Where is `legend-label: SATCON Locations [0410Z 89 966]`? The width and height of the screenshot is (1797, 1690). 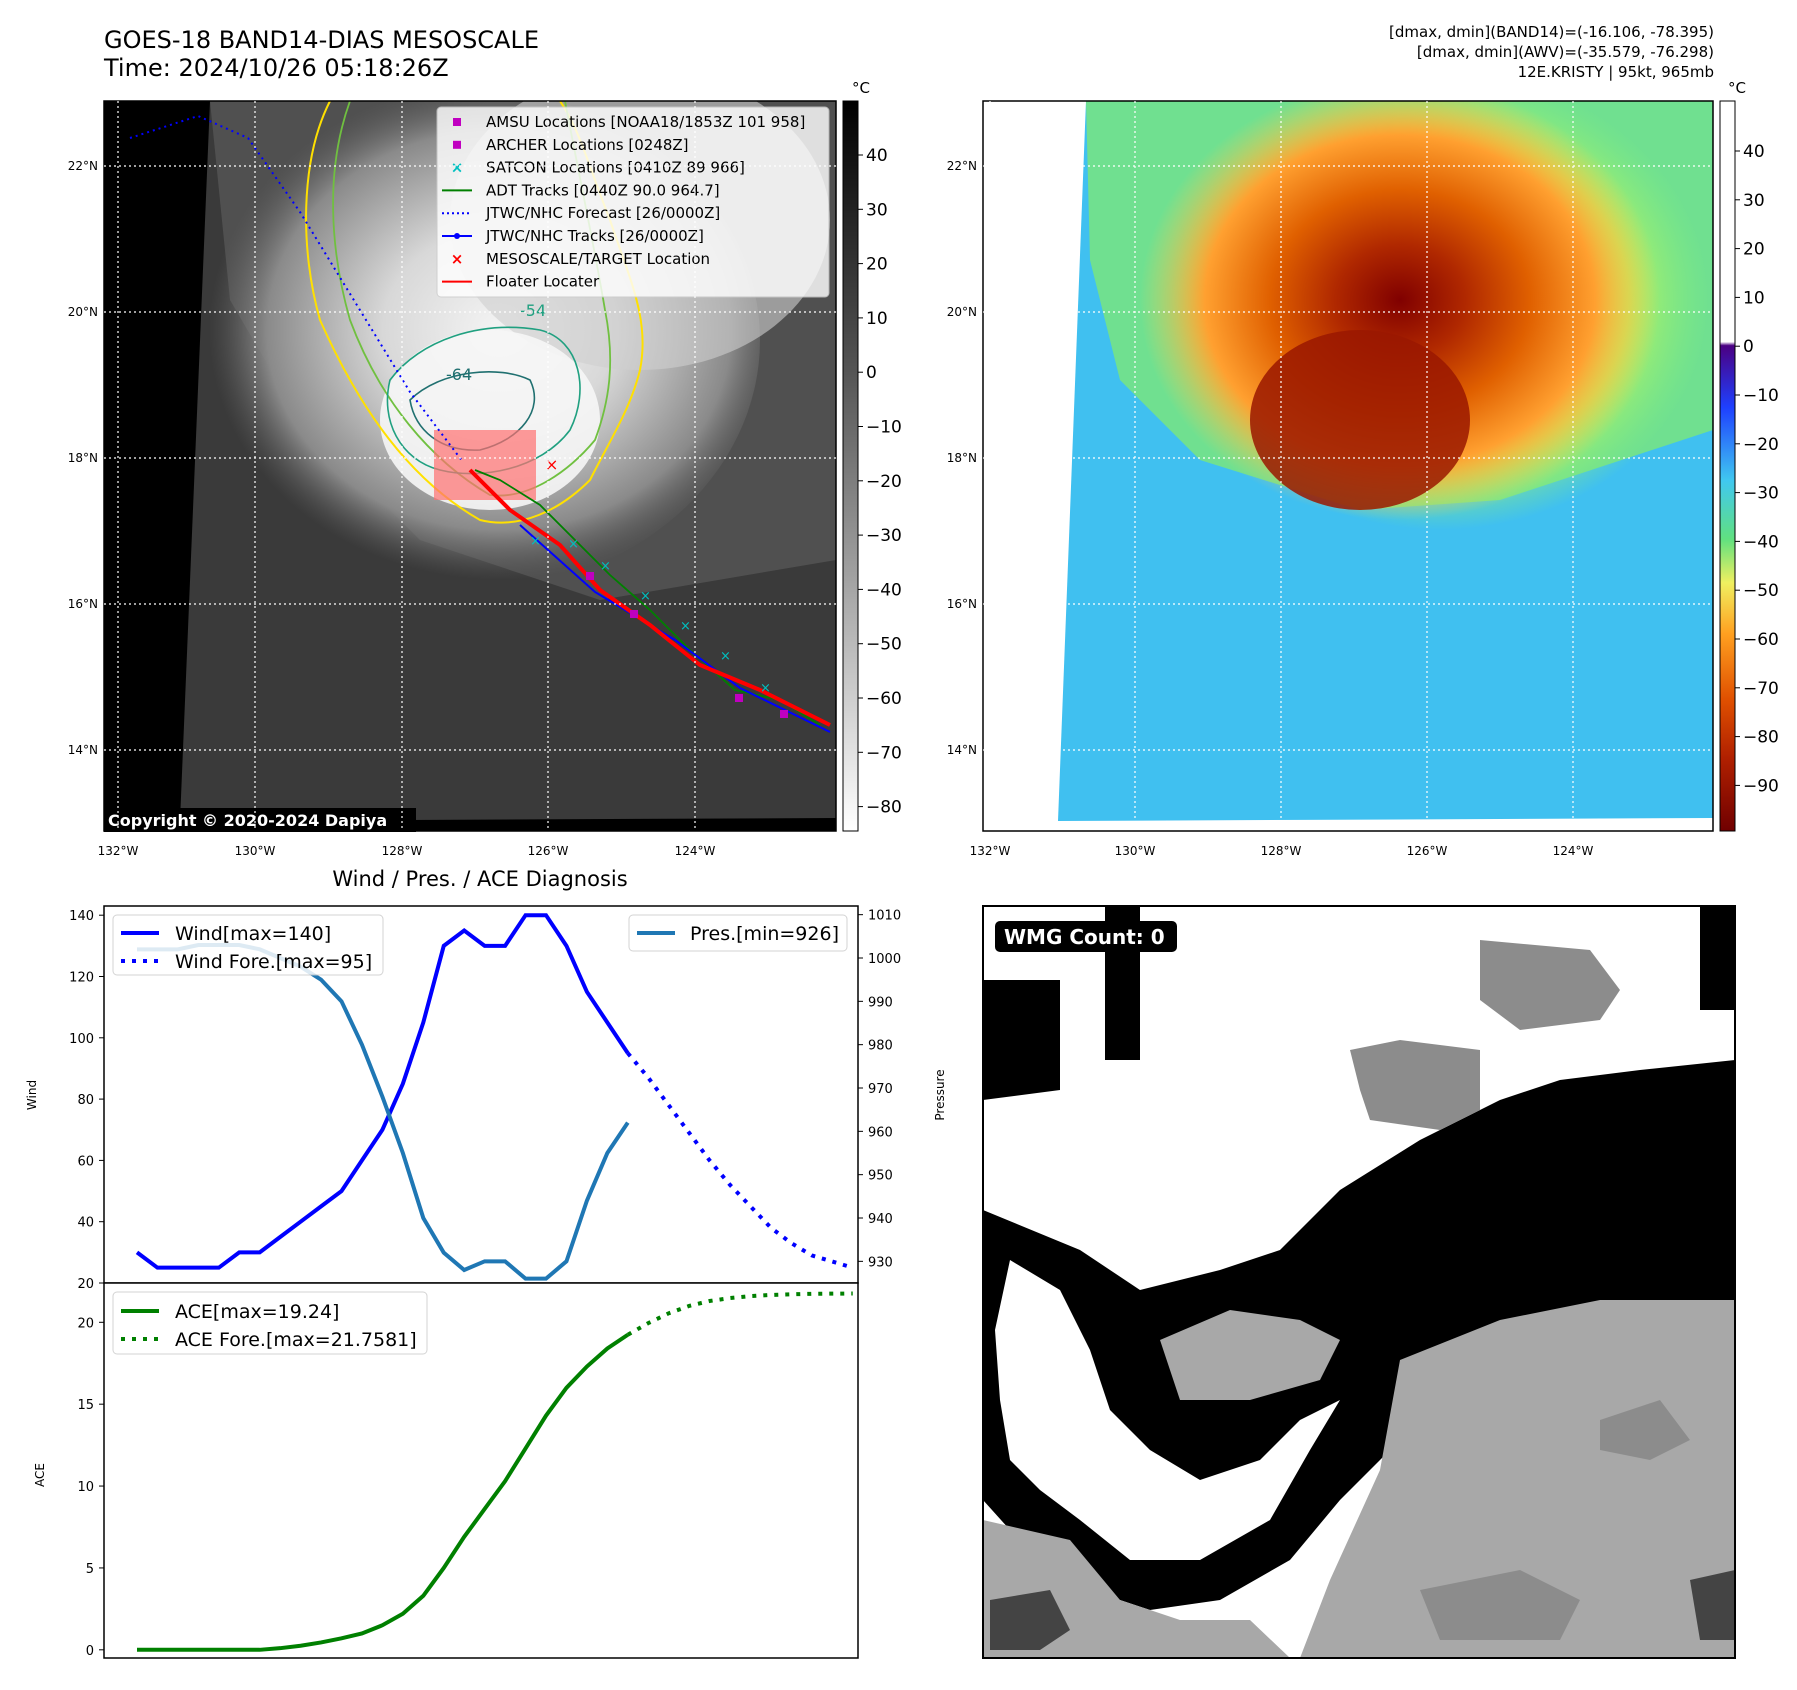
legend-label: SATCON Locations [0410Z 89 966] is located at coordinates (615, 168).